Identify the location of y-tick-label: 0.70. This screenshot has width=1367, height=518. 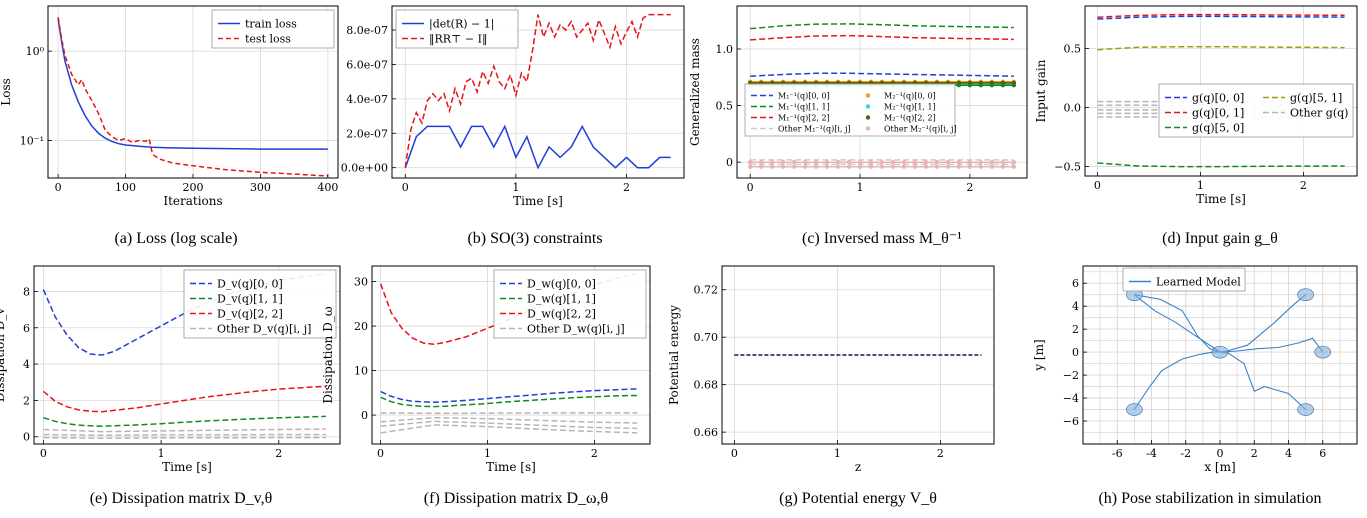
(706, 337).